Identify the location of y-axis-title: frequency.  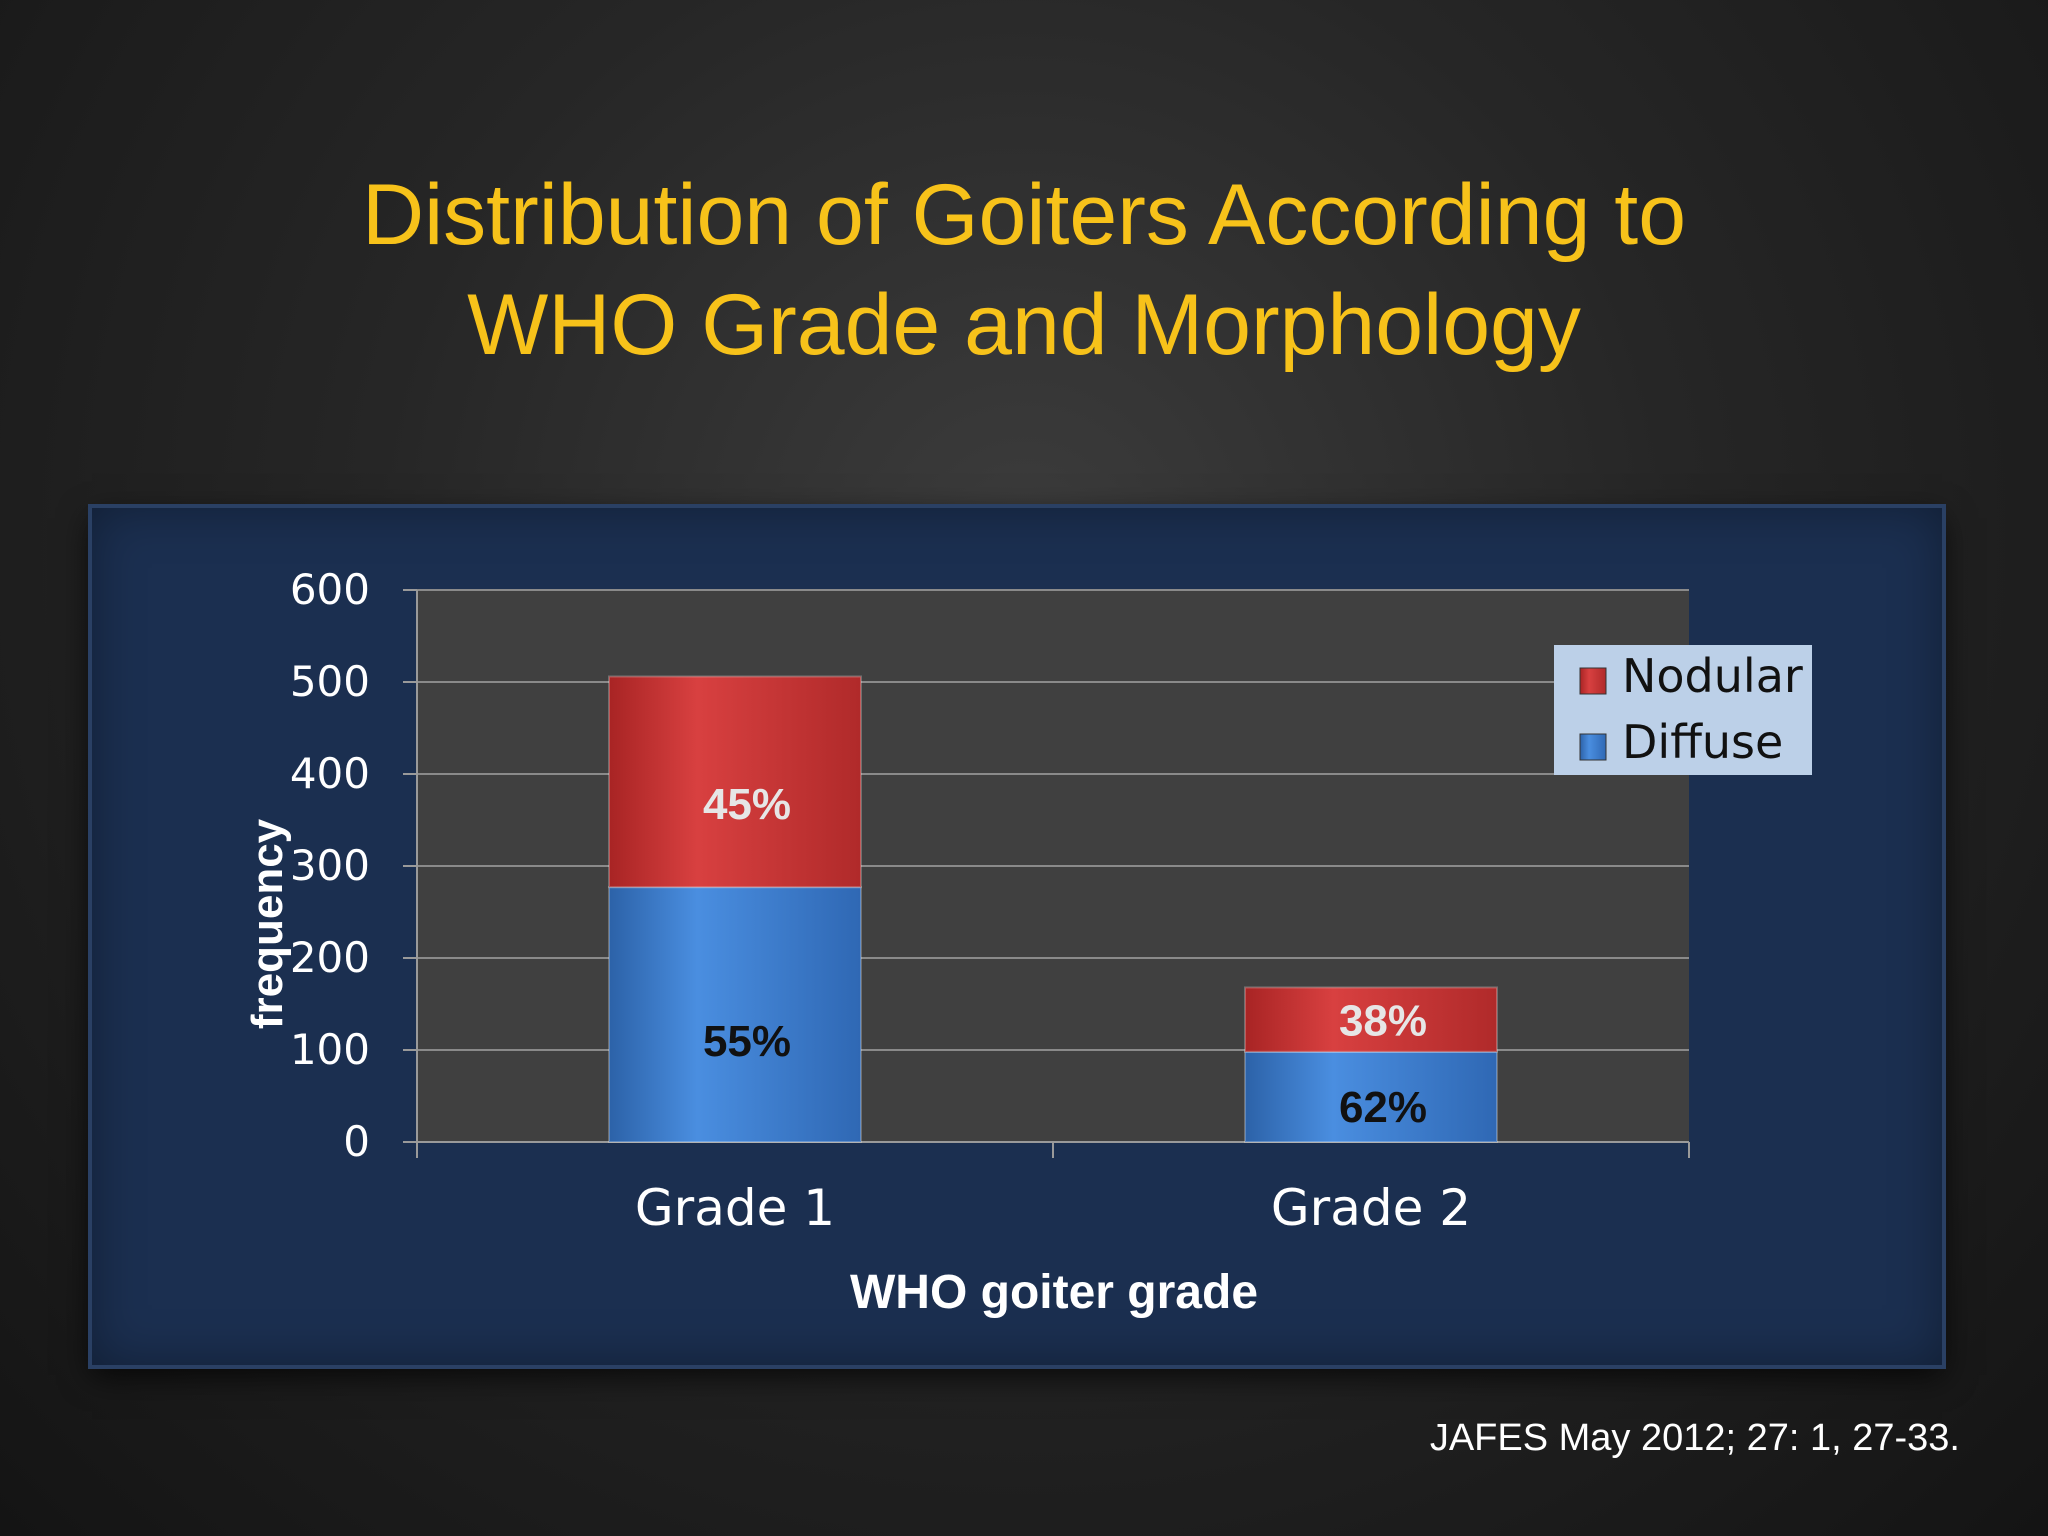
(267, 923).